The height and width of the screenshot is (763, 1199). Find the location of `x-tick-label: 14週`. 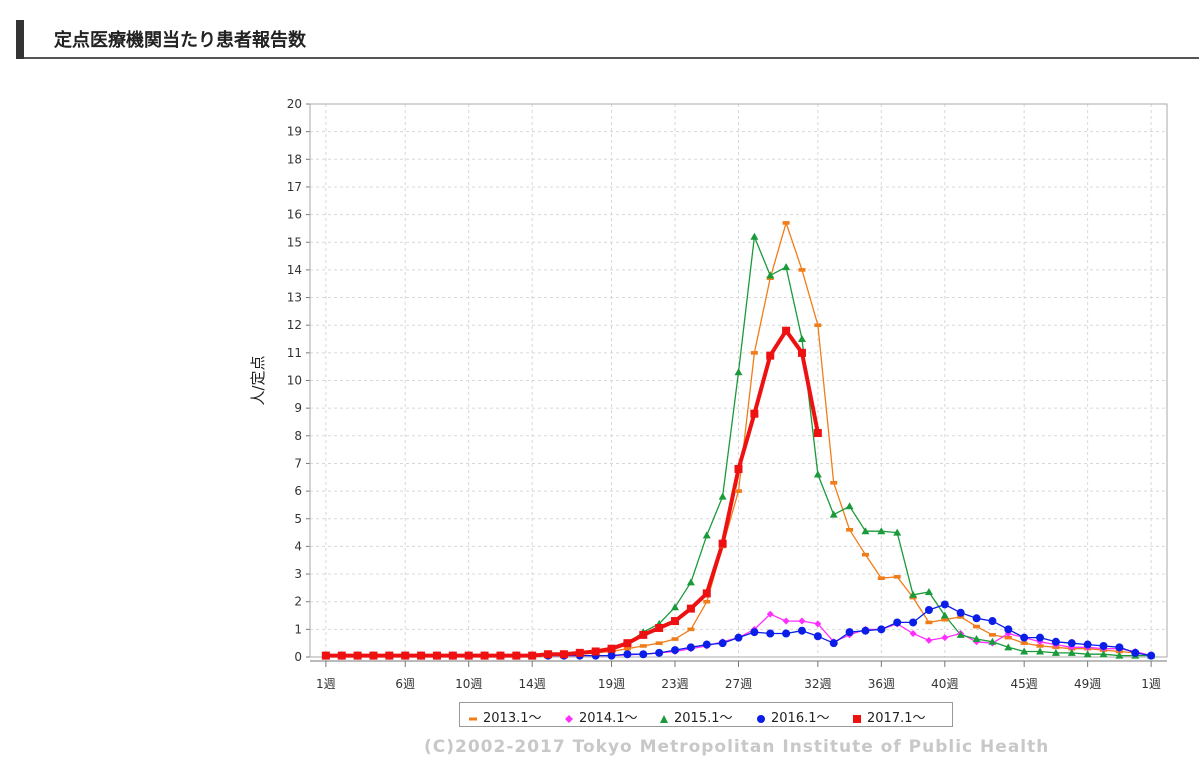

x-tick-label: 14週 is located at coordinates (532, 684).